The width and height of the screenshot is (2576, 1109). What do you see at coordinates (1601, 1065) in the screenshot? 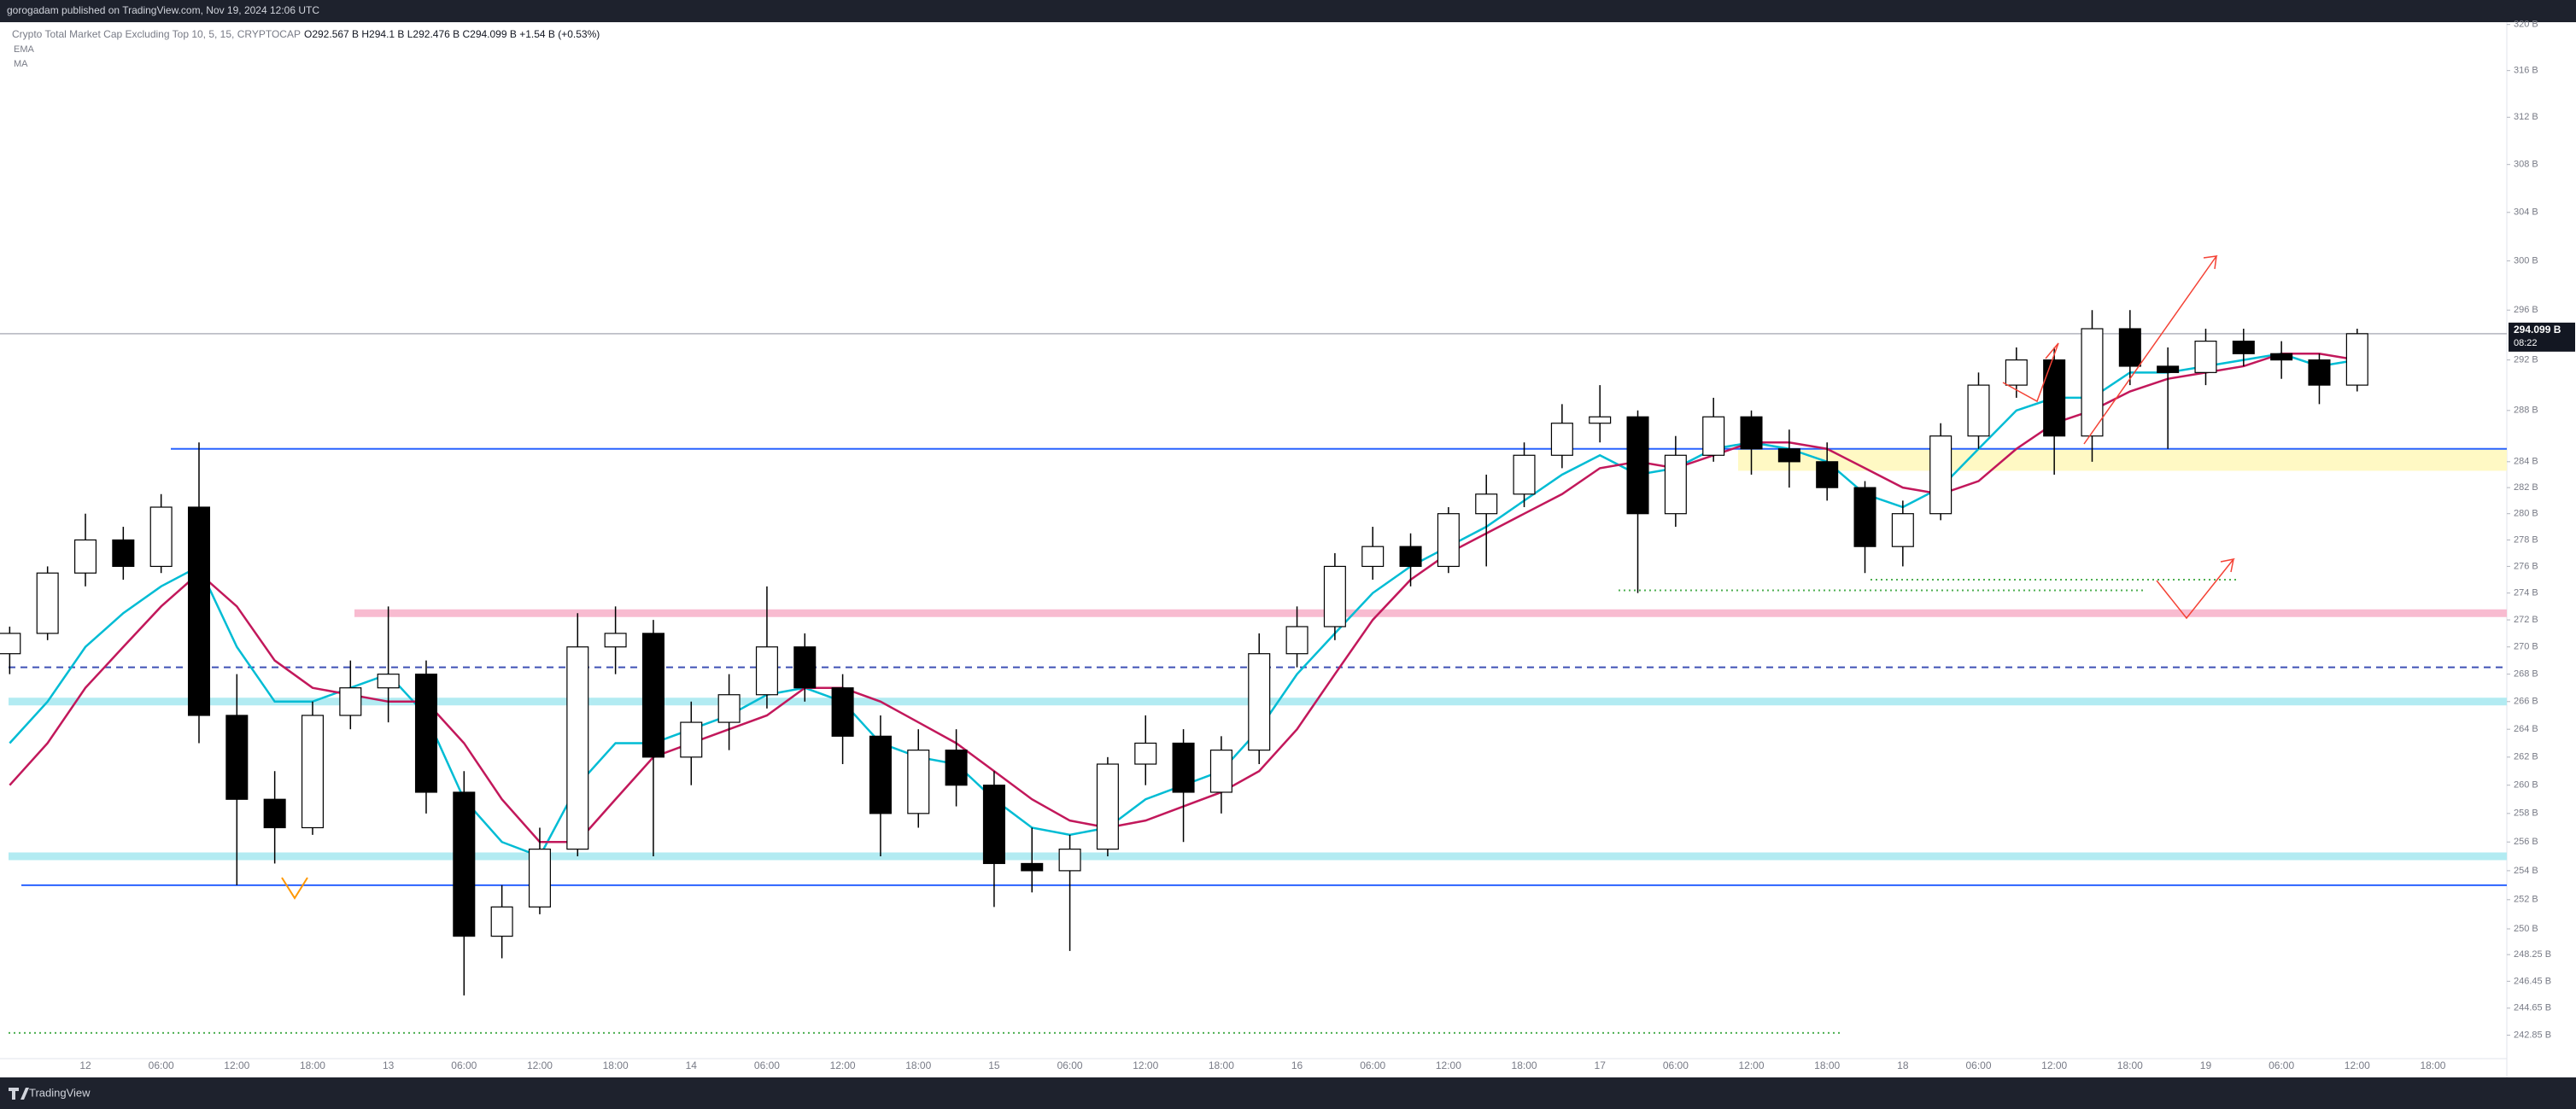
I see `x-tick-label: 17` at bounding box center [1601, 1065].